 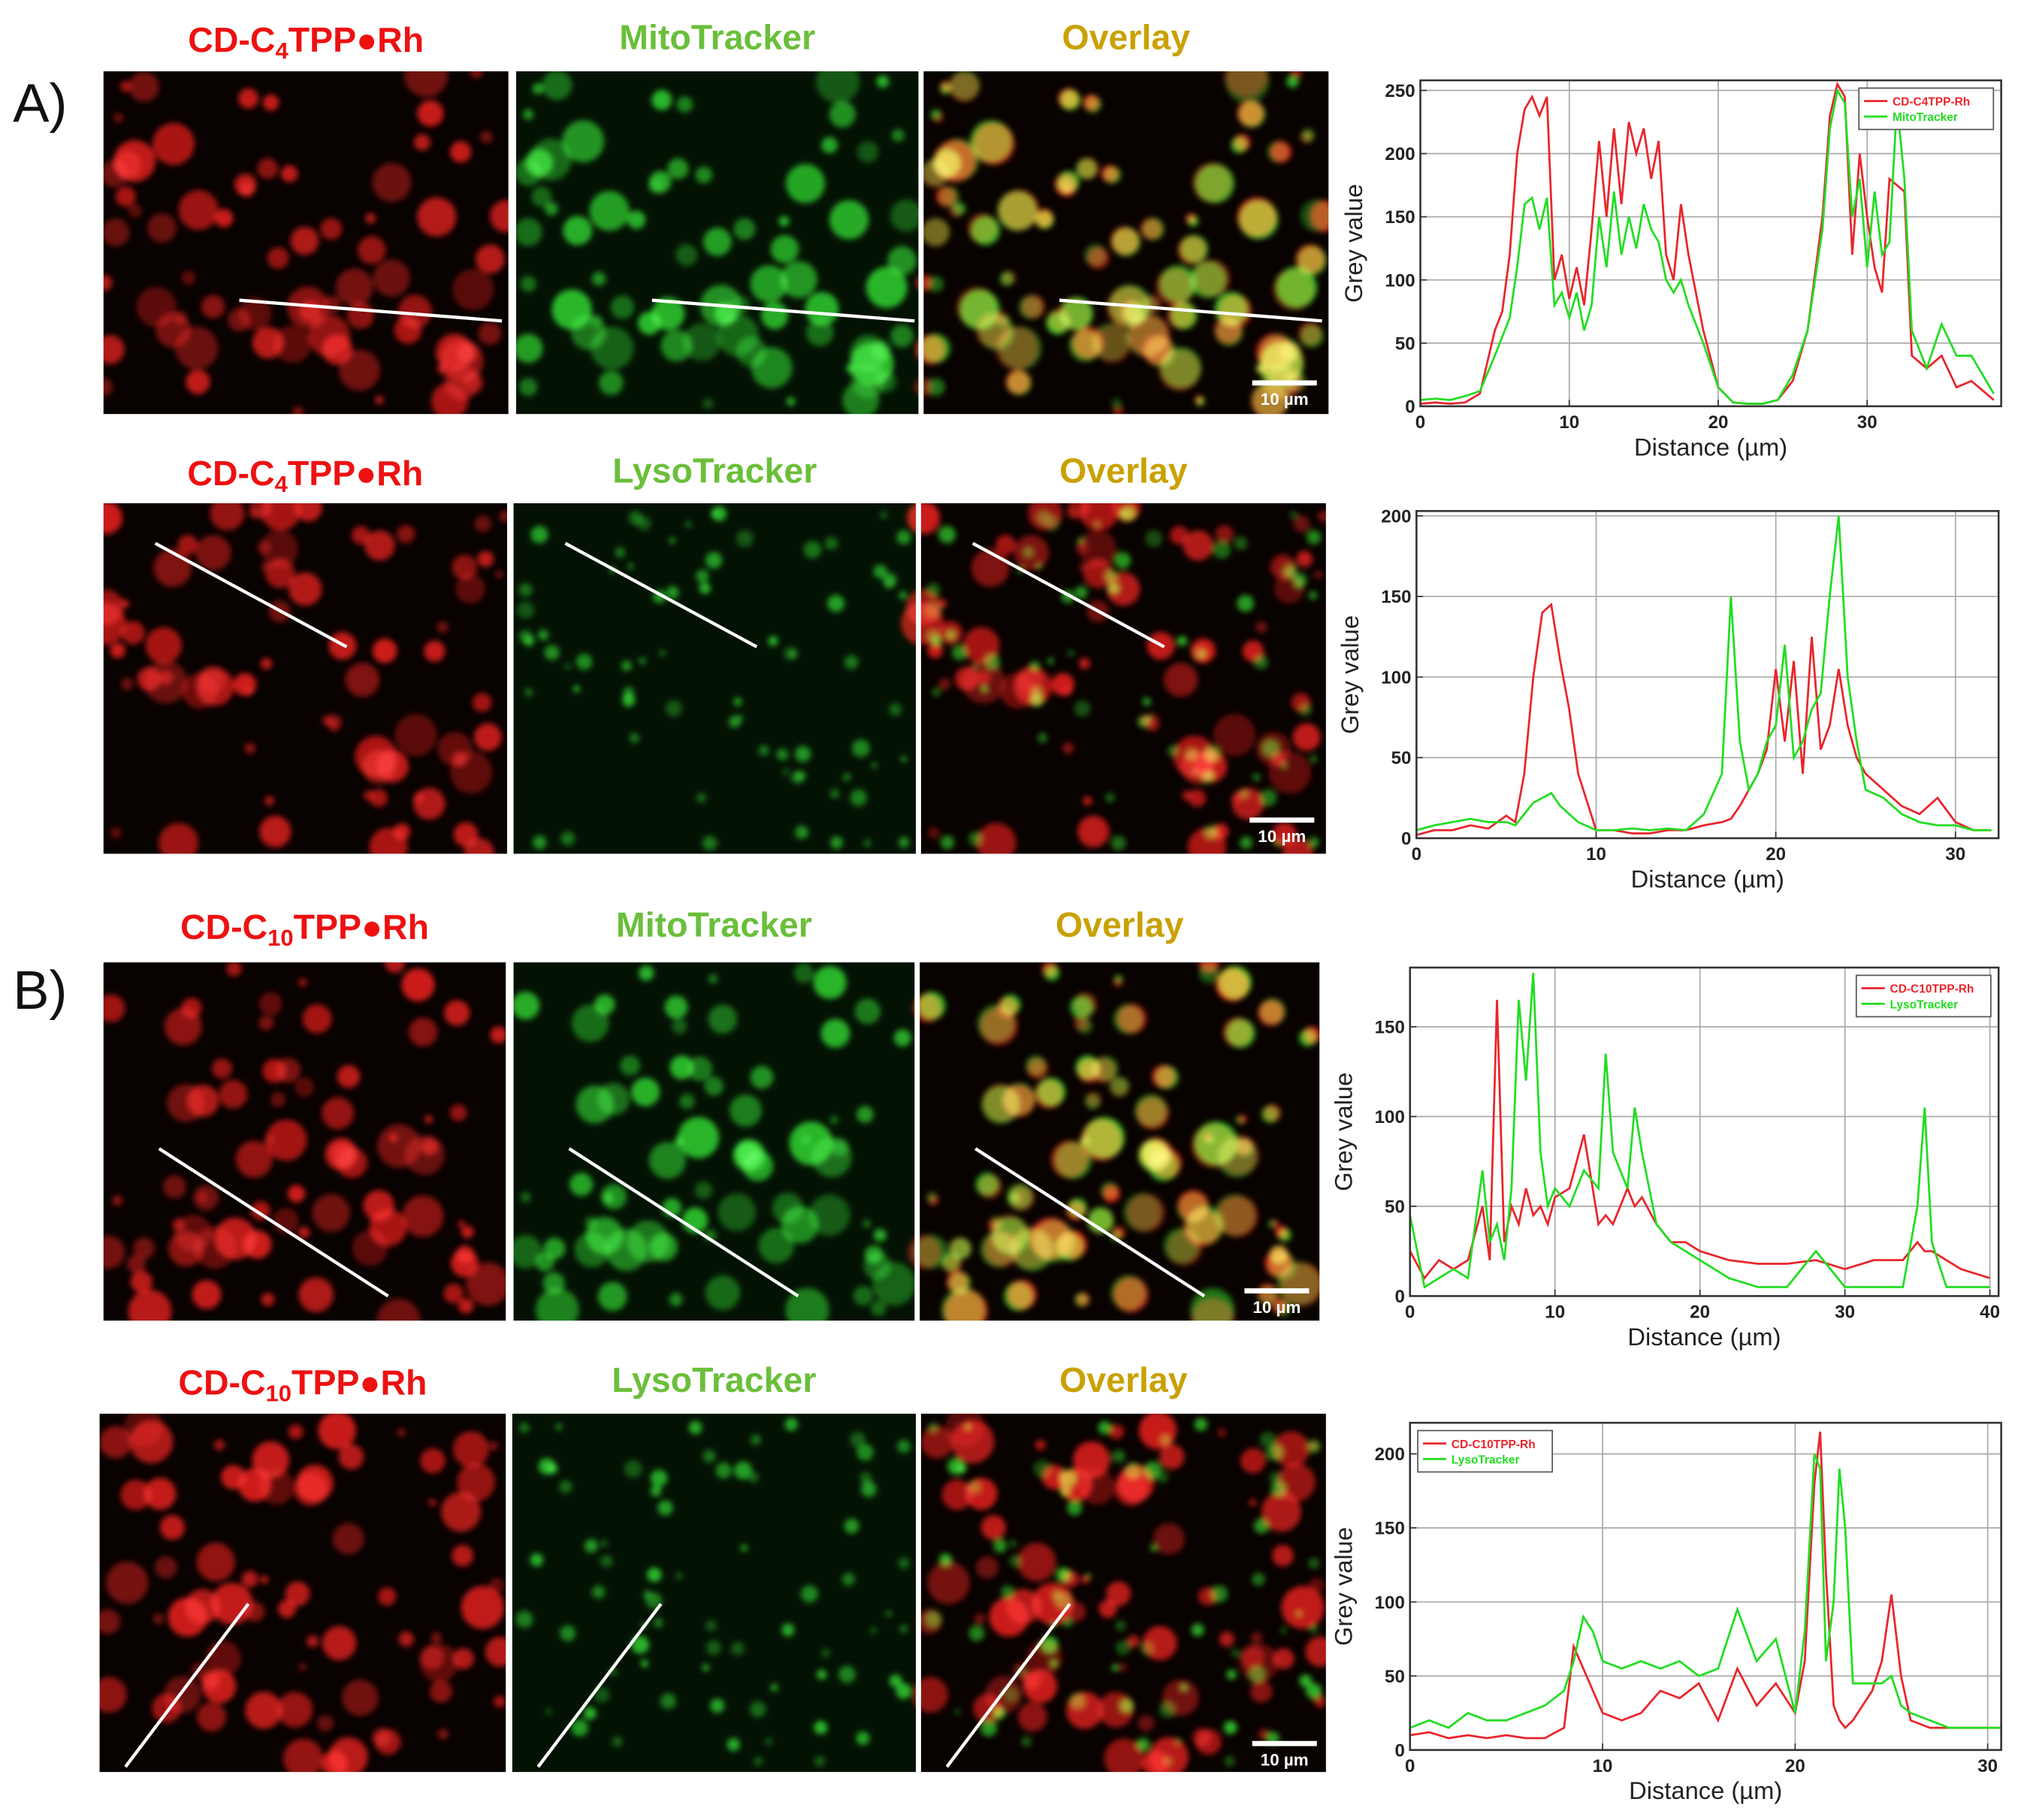 I want to click on x-tick-label: 30, so click(x=1955, y=854).